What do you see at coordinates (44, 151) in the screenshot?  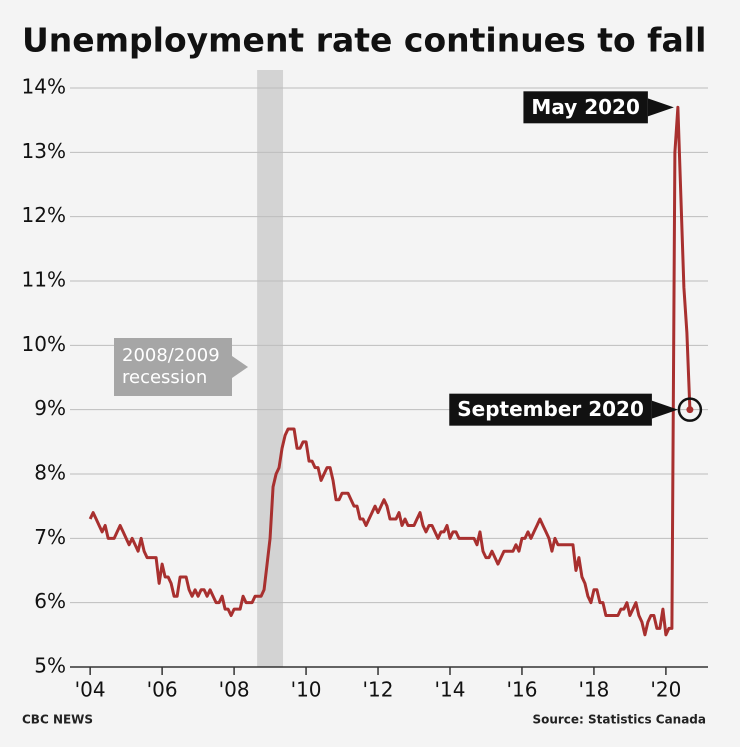 I see `y-tick-label: 13%` at bounding box center [44, 151].